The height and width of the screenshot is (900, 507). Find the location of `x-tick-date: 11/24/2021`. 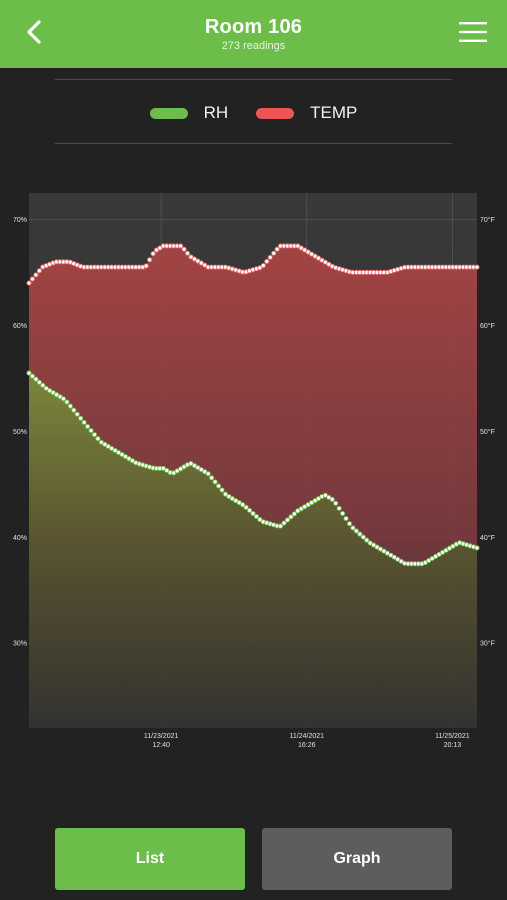

x-tick-date: 11/24/2021 is located at coordinates (307, 736).